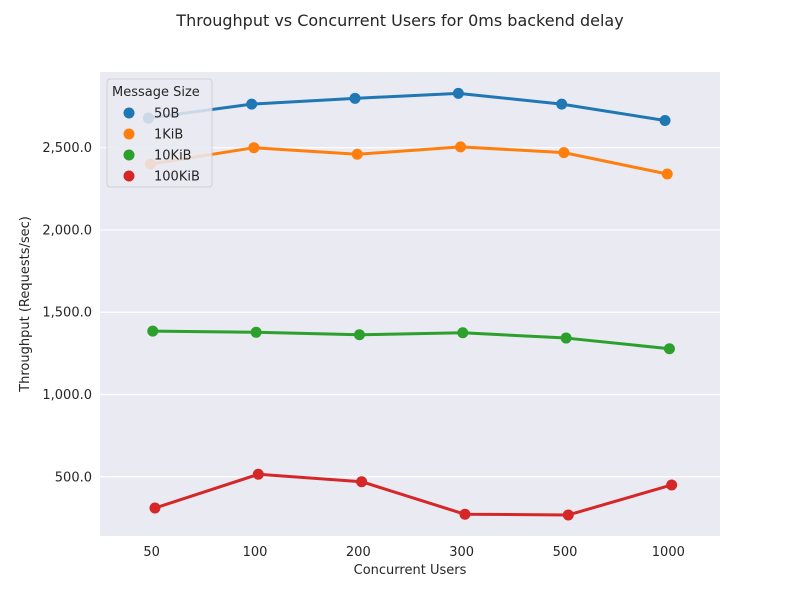 Image resolution: width=800 pixels, height=600 pixels. I want to click on y-axis: 500.0 1,000.0 1,500.0 2,000.0 2,500.0, so click(67, 313).